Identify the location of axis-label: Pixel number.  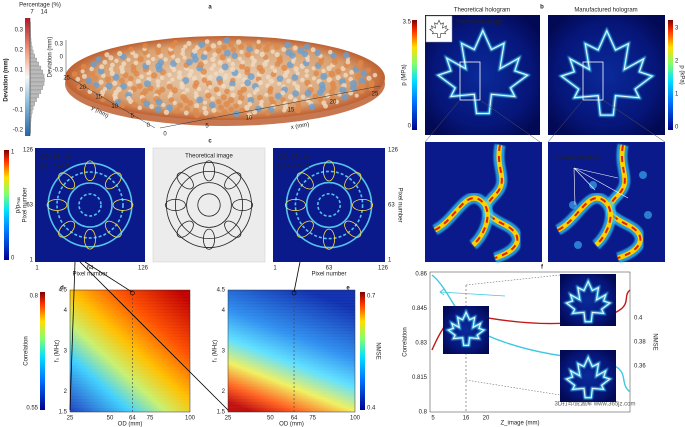
(399, 204).